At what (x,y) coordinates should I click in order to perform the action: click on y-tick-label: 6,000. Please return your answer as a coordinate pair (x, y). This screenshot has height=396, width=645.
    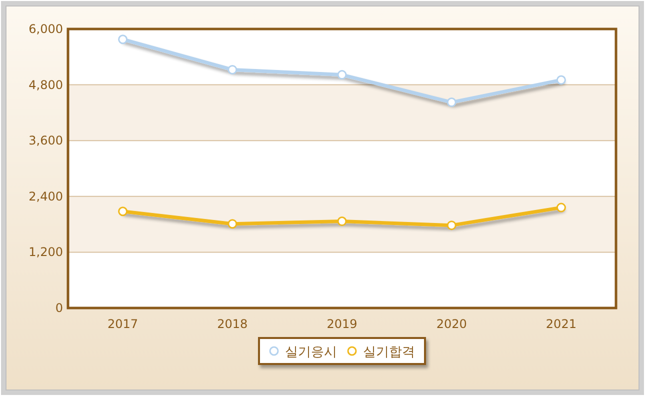
    Looking at the image, I should click on (45, 29).